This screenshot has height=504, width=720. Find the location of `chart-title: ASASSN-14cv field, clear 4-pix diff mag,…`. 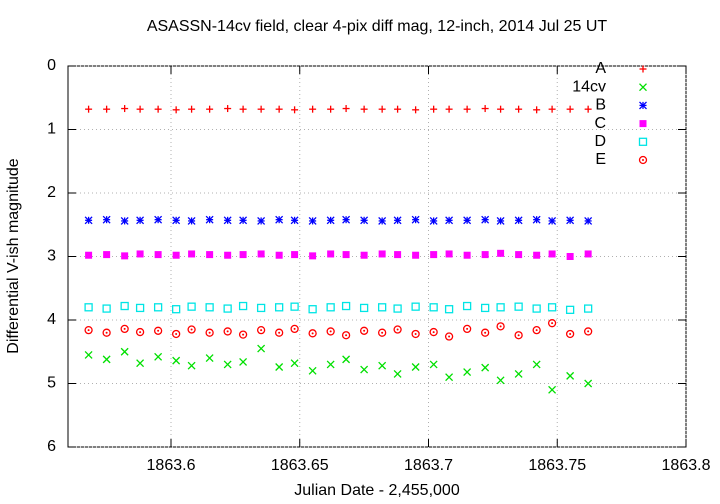

chart-title: ASASSN-14cv field, clear 4-pix diff mag,… is located at coordinates (377, 26).